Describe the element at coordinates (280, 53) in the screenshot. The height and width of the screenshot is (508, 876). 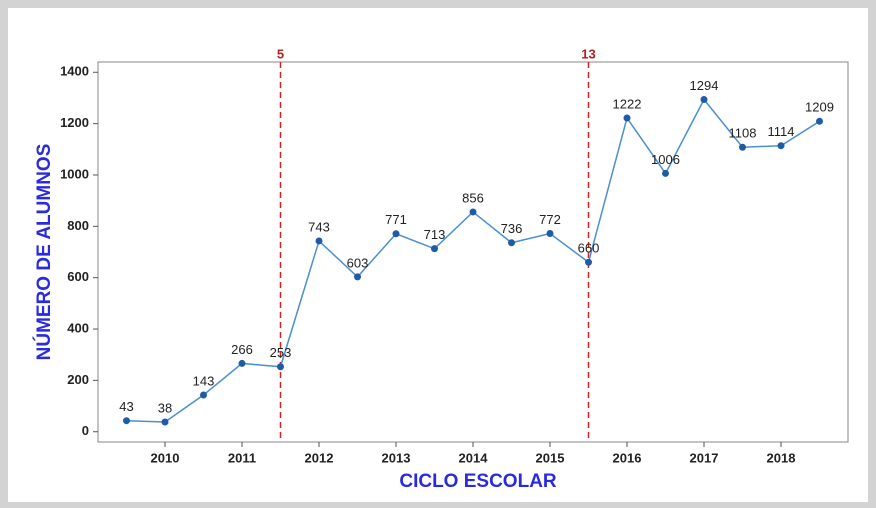
I see `reference-label: 5` at that location.